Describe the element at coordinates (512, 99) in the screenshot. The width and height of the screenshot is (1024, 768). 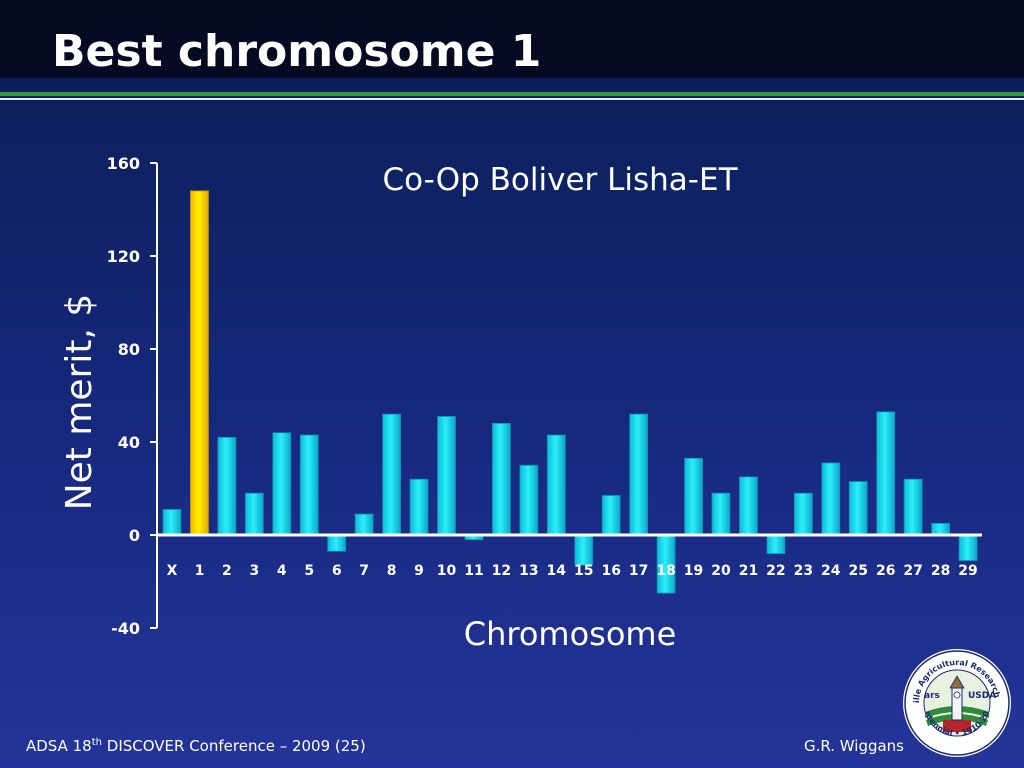
I see `title-rule-white` at that location.